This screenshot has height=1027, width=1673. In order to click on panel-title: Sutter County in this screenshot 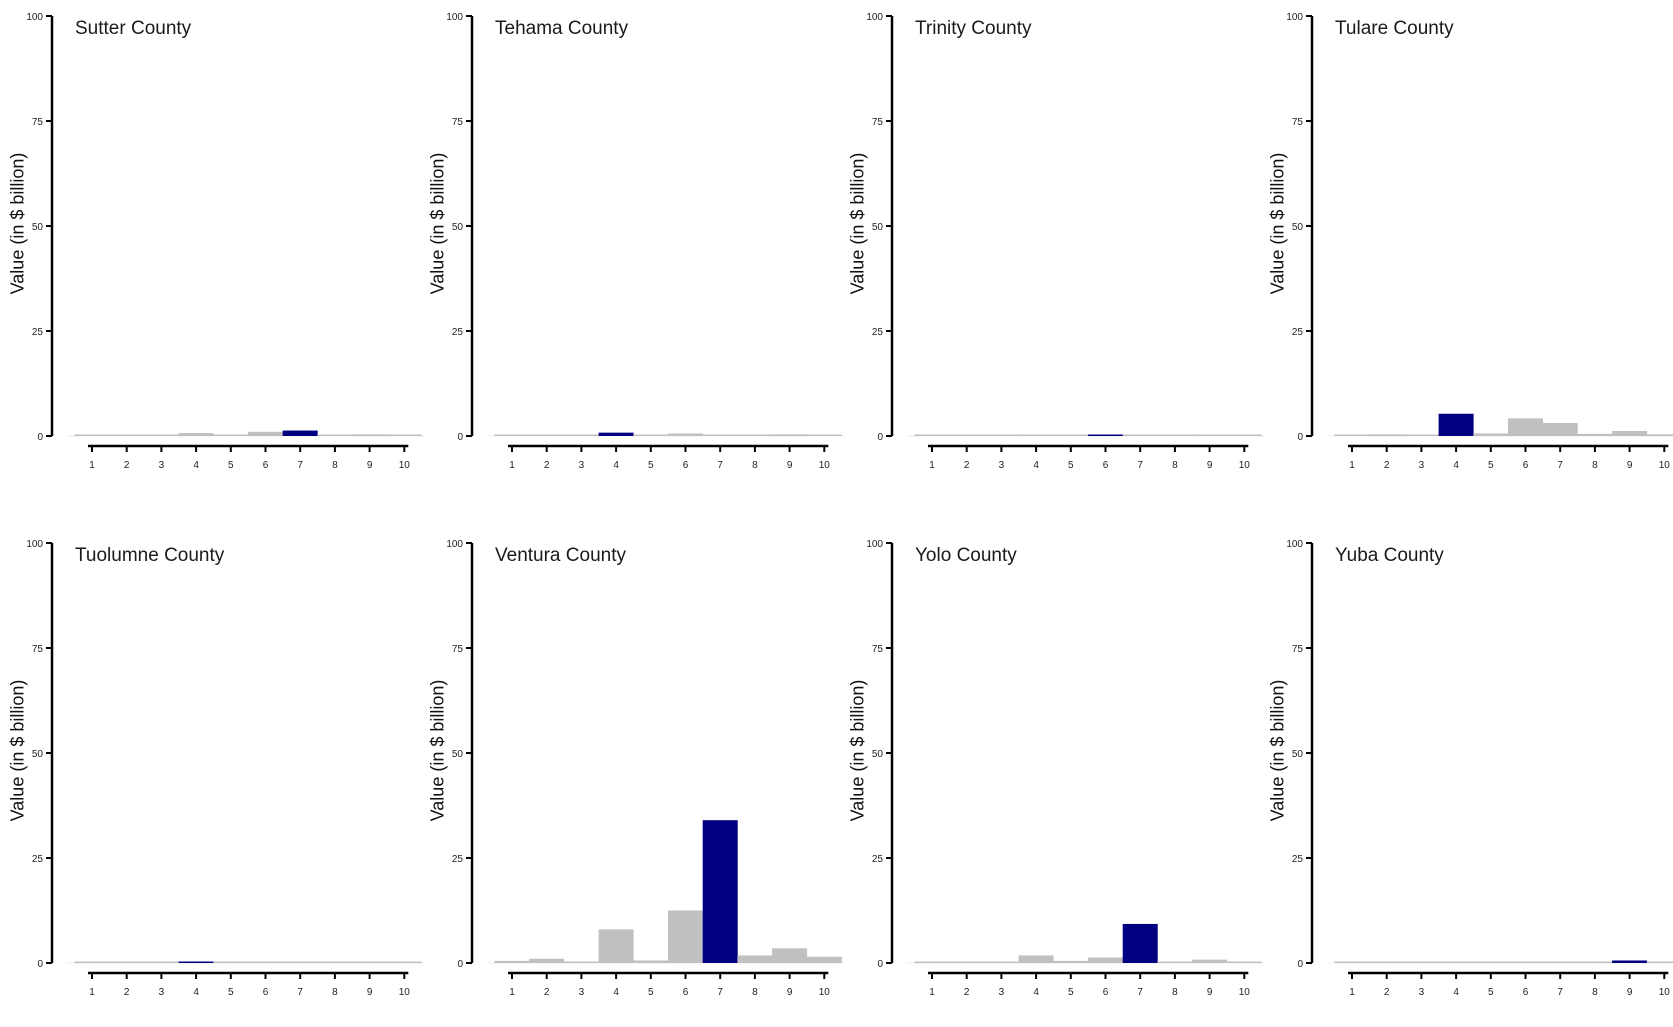, I will do `click(133, 28)`.